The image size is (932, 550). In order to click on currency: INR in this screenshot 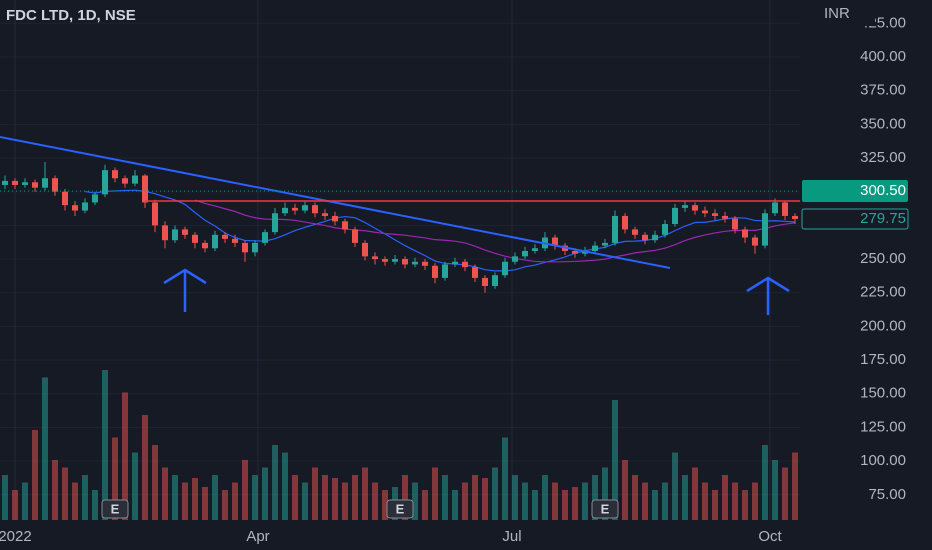, I will do `click(837, 13)`.